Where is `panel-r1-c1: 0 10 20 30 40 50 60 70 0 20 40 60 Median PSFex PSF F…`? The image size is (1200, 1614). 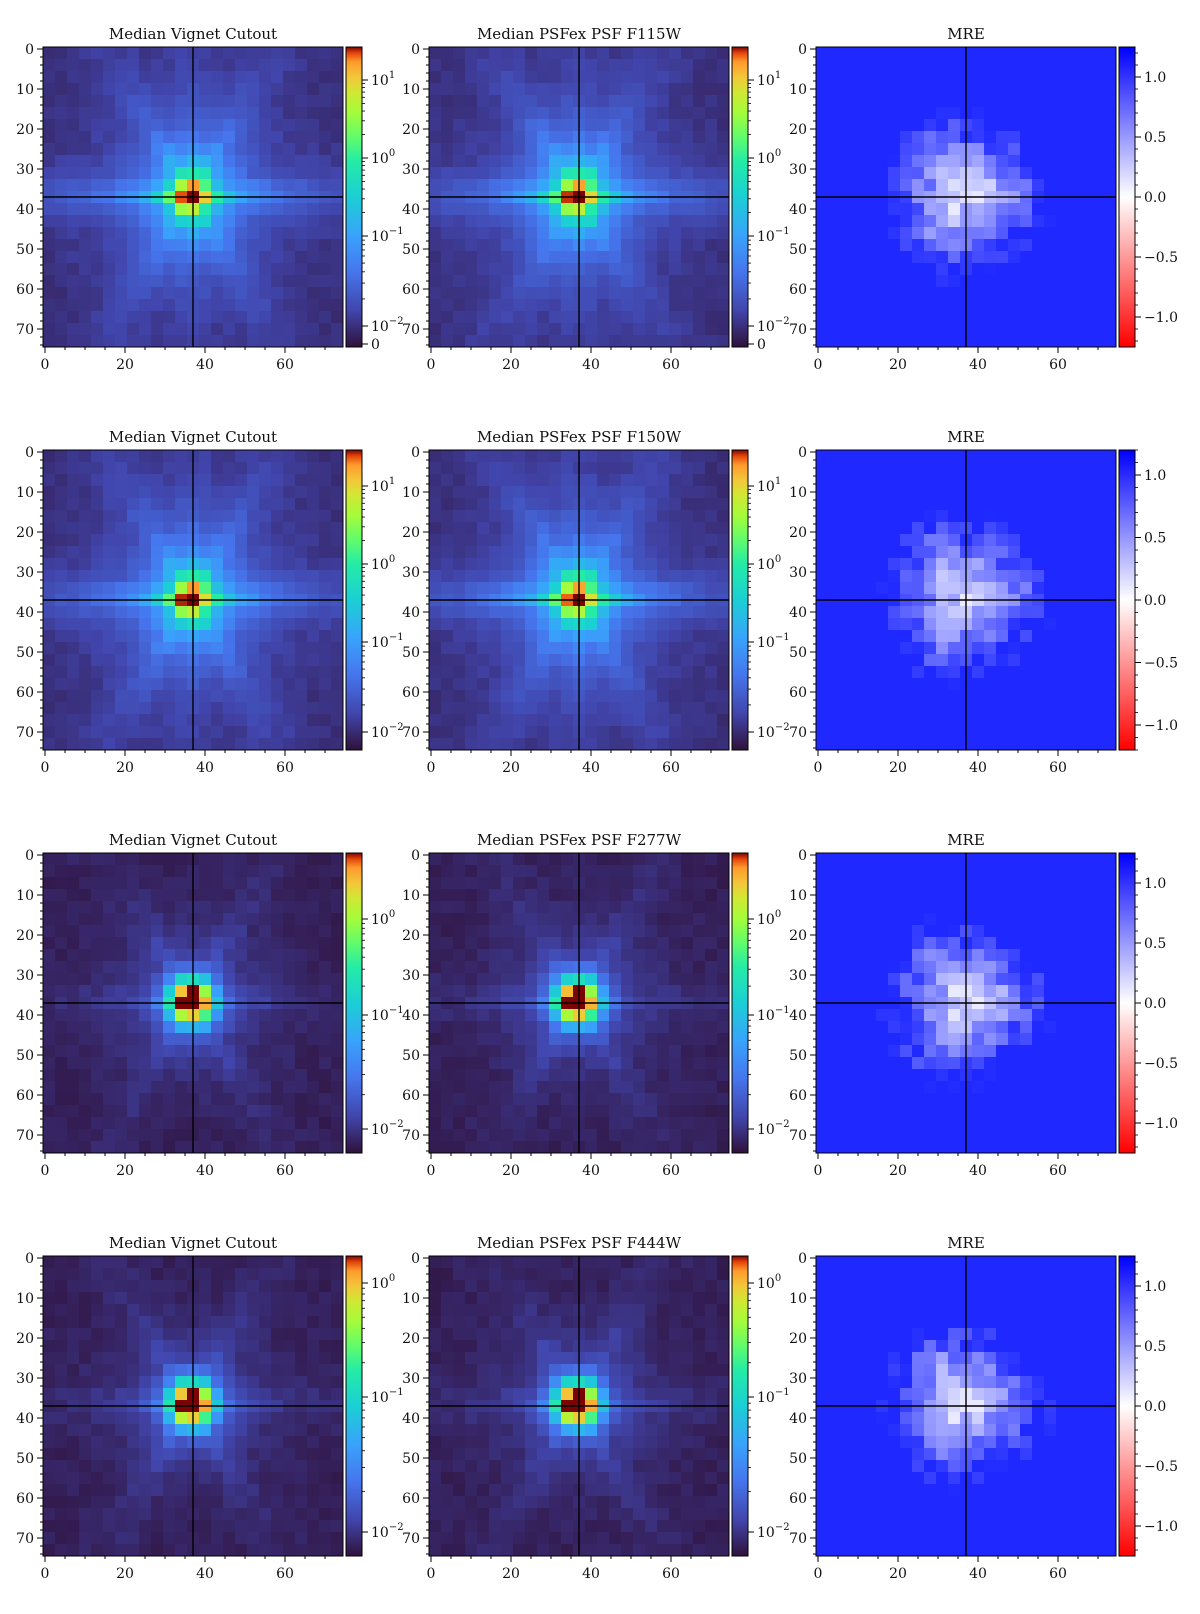 panel-r1-c1: 0 10 20 30 40 50 60 70 0 20 40 60 Median PSFex PSF F… is located at coordinates (595, 602).